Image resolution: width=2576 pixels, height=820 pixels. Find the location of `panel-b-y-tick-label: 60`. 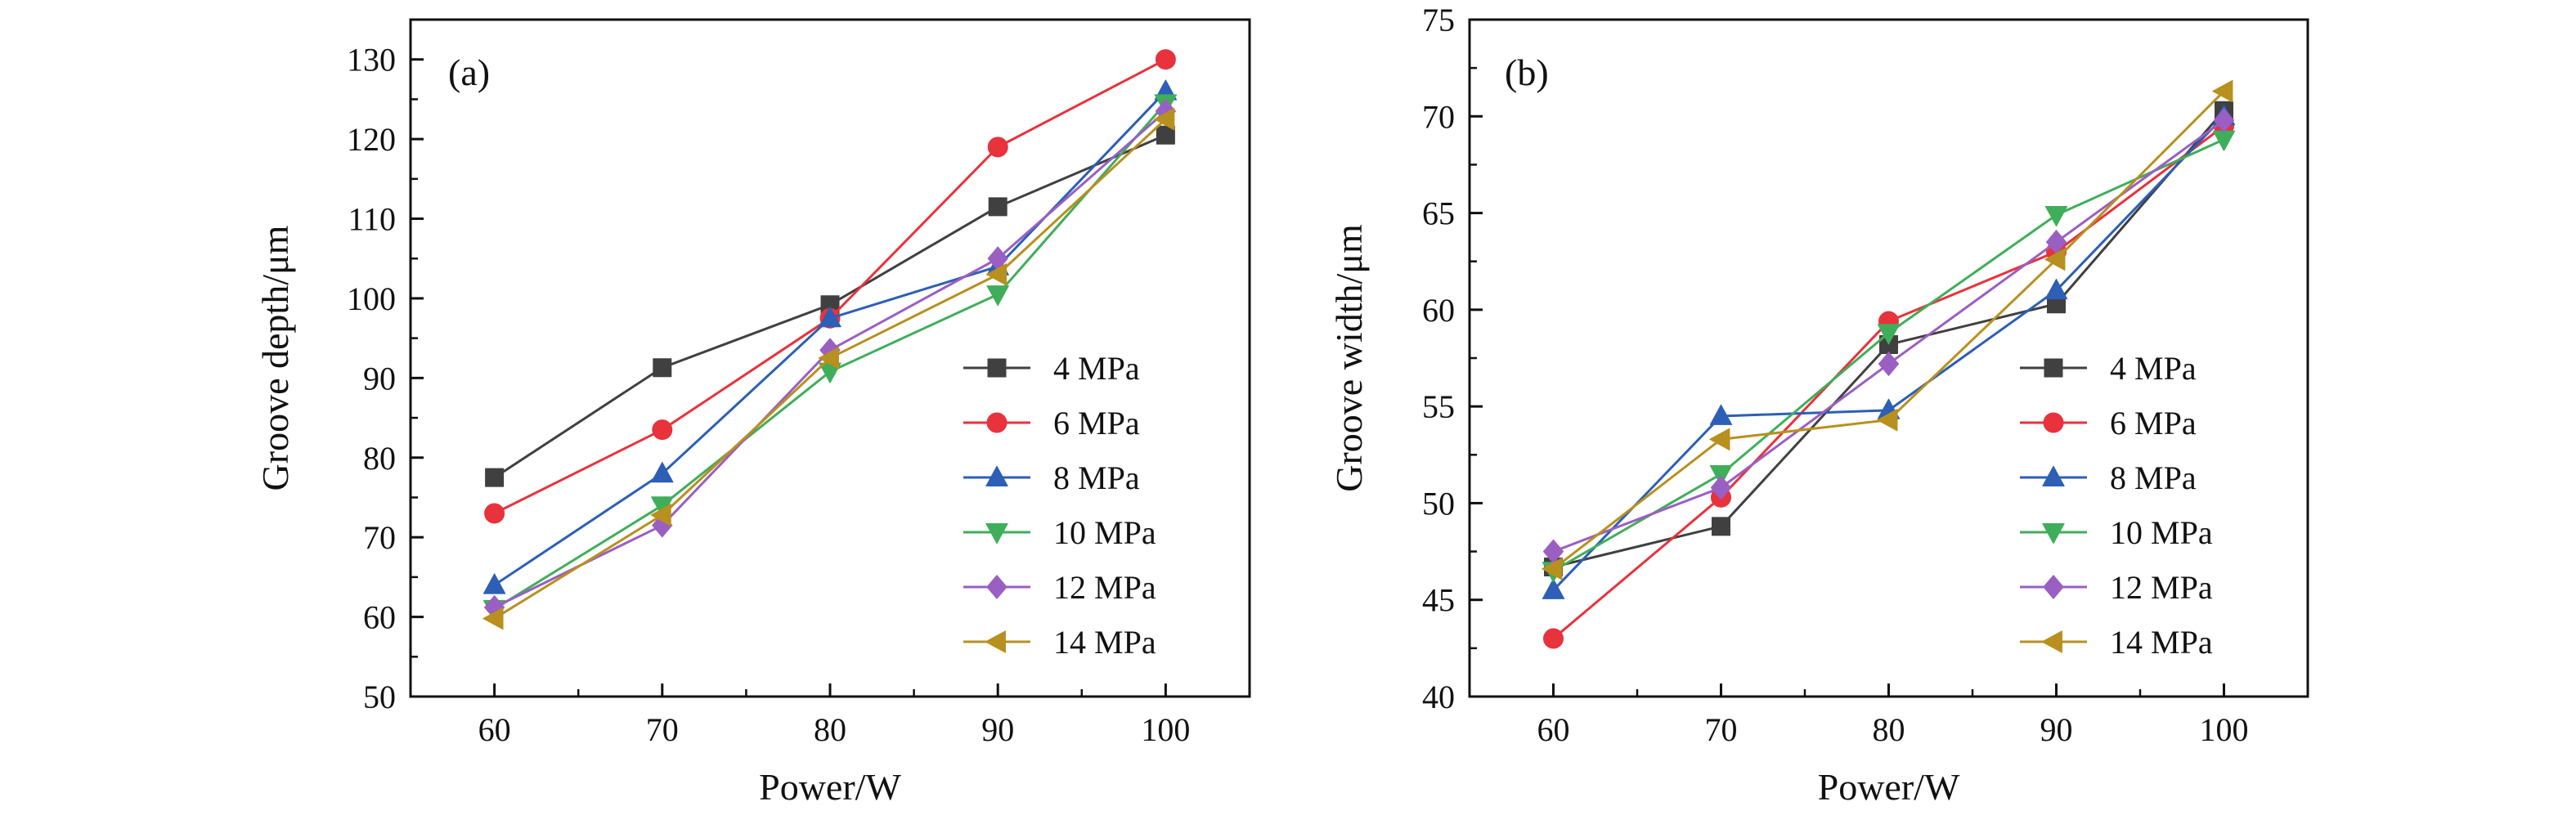

panel-b-y-tick-label: 60 is located at coordinates (1438, 310).